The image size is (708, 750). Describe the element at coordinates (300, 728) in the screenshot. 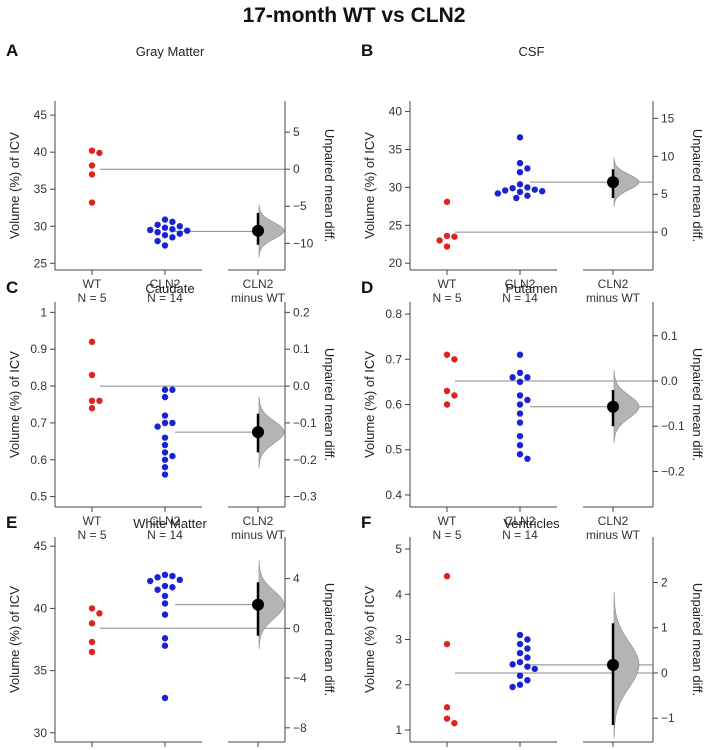

I see `y2-tick-label: −8` at that location.